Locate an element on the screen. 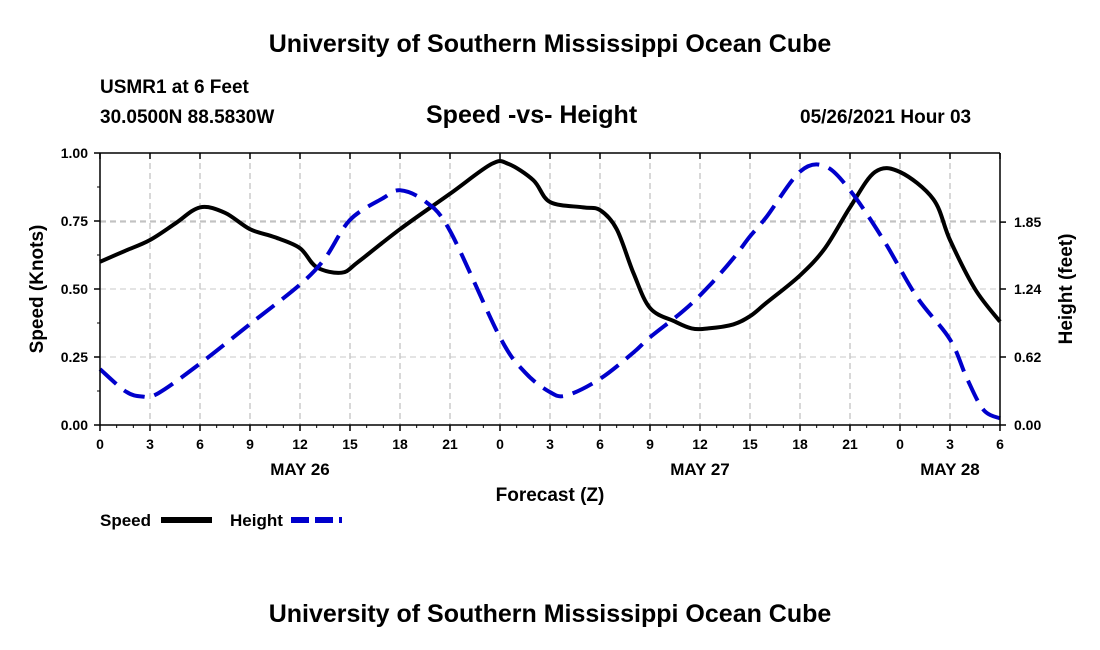 This screenshot has width=1100, height=650. y-left-tick-label: 0.50 is located at coordinates (74, 289).